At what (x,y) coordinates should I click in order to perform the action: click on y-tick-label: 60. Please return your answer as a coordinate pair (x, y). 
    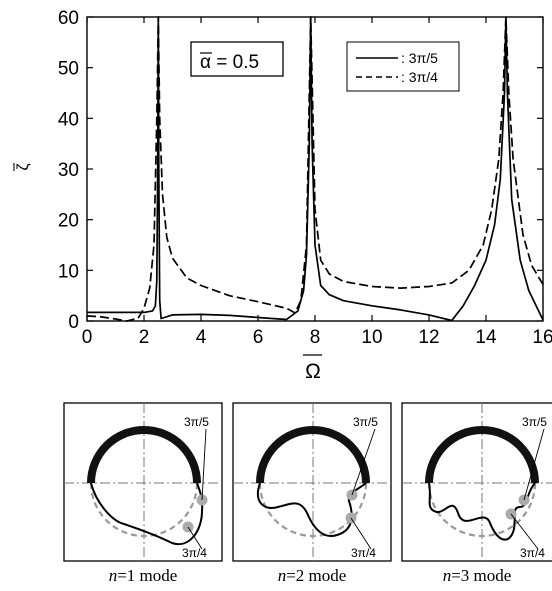
    Looking at the image, I should click on (68, 18).